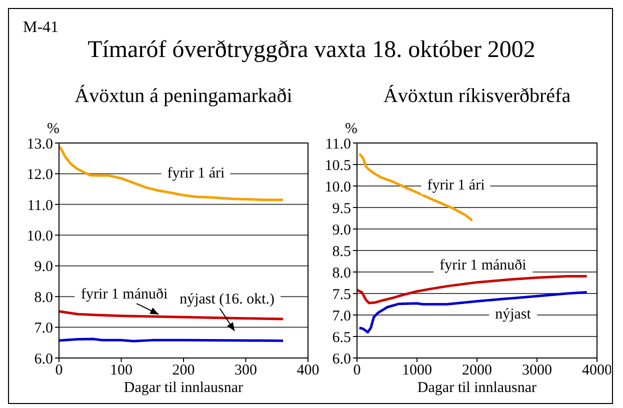  What do you see at coordinates (121, 370) in the screenshot?
I see `x-tick-label: 100` at bounding box center [121, 370].